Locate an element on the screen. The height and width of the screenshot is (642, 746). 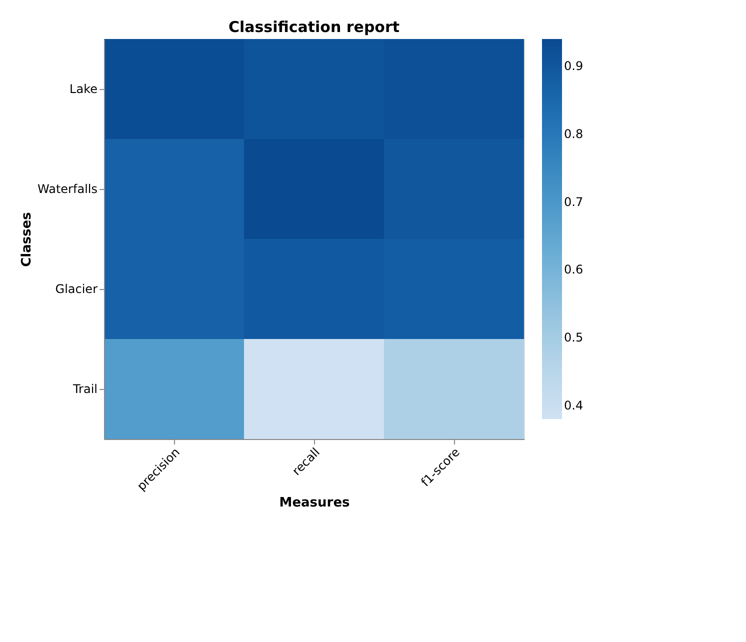
y-tick-label: Lake is located at coordinates (84, 89).